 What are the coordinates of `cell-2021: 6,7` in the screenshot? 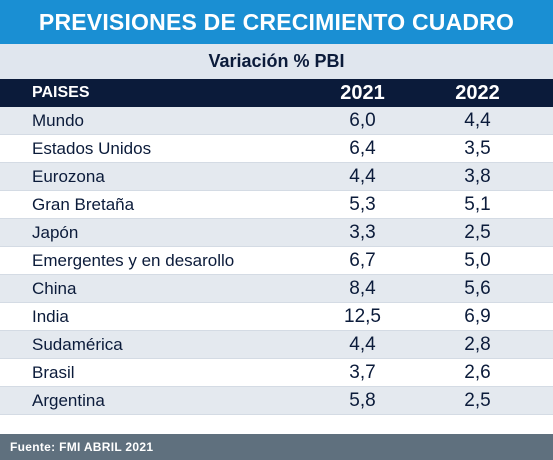 It's located at (362, 260).